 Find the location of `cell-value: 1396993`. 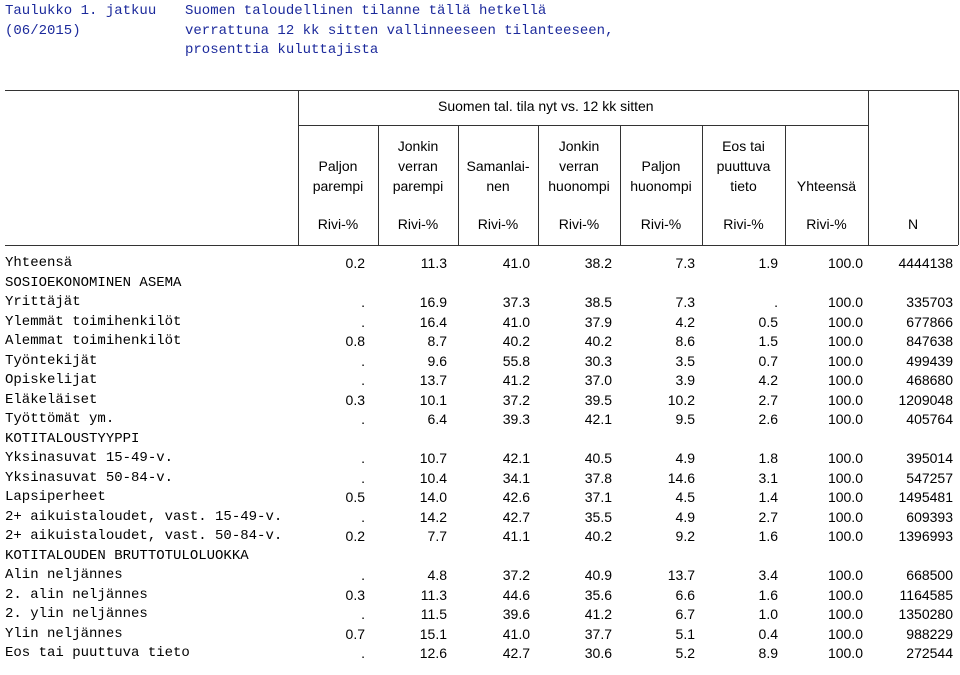

cell-value: 1396993 is located at coordinates (925, 536).